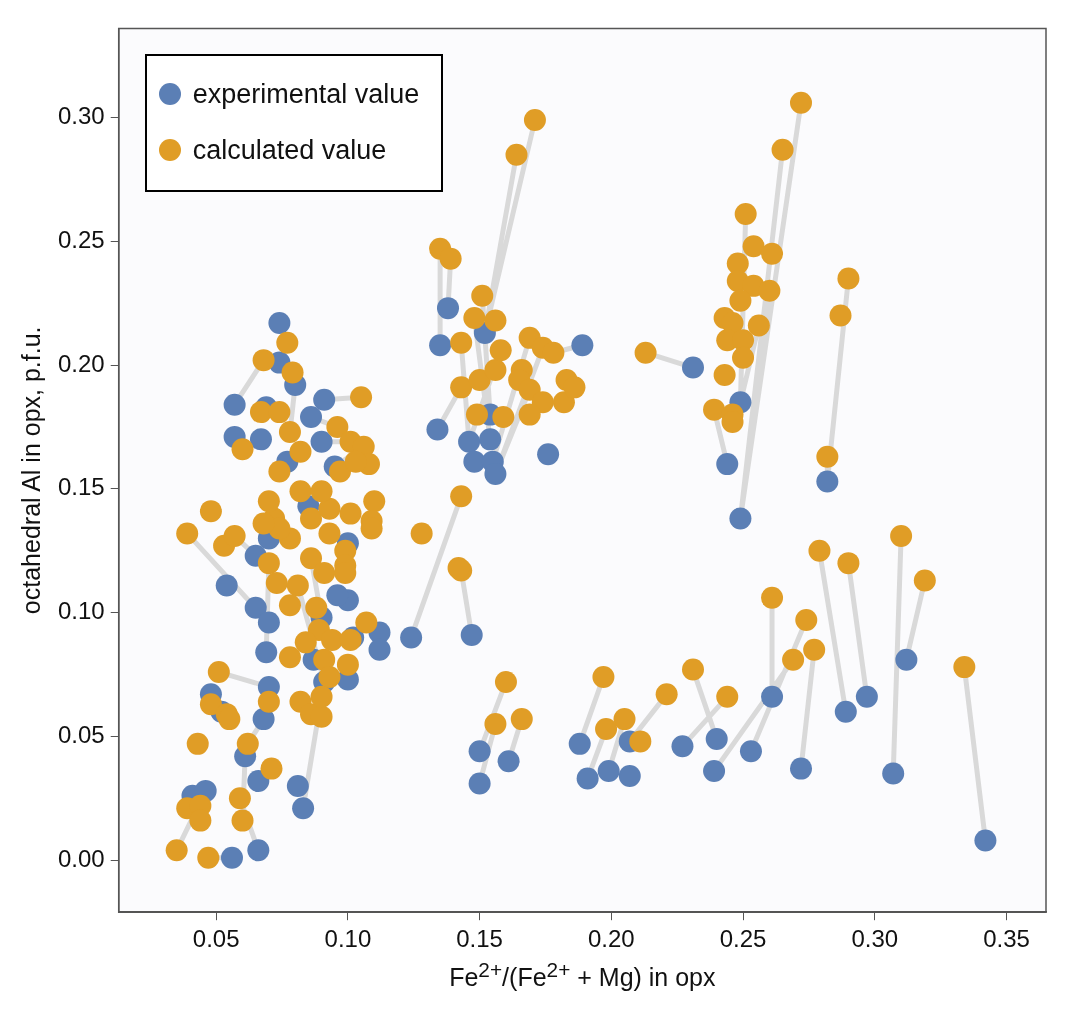  What do you see at coordinates (81, 858) in the screenshot?
I see `y-tick-label: 0.00` at bounding box center [81, 858].